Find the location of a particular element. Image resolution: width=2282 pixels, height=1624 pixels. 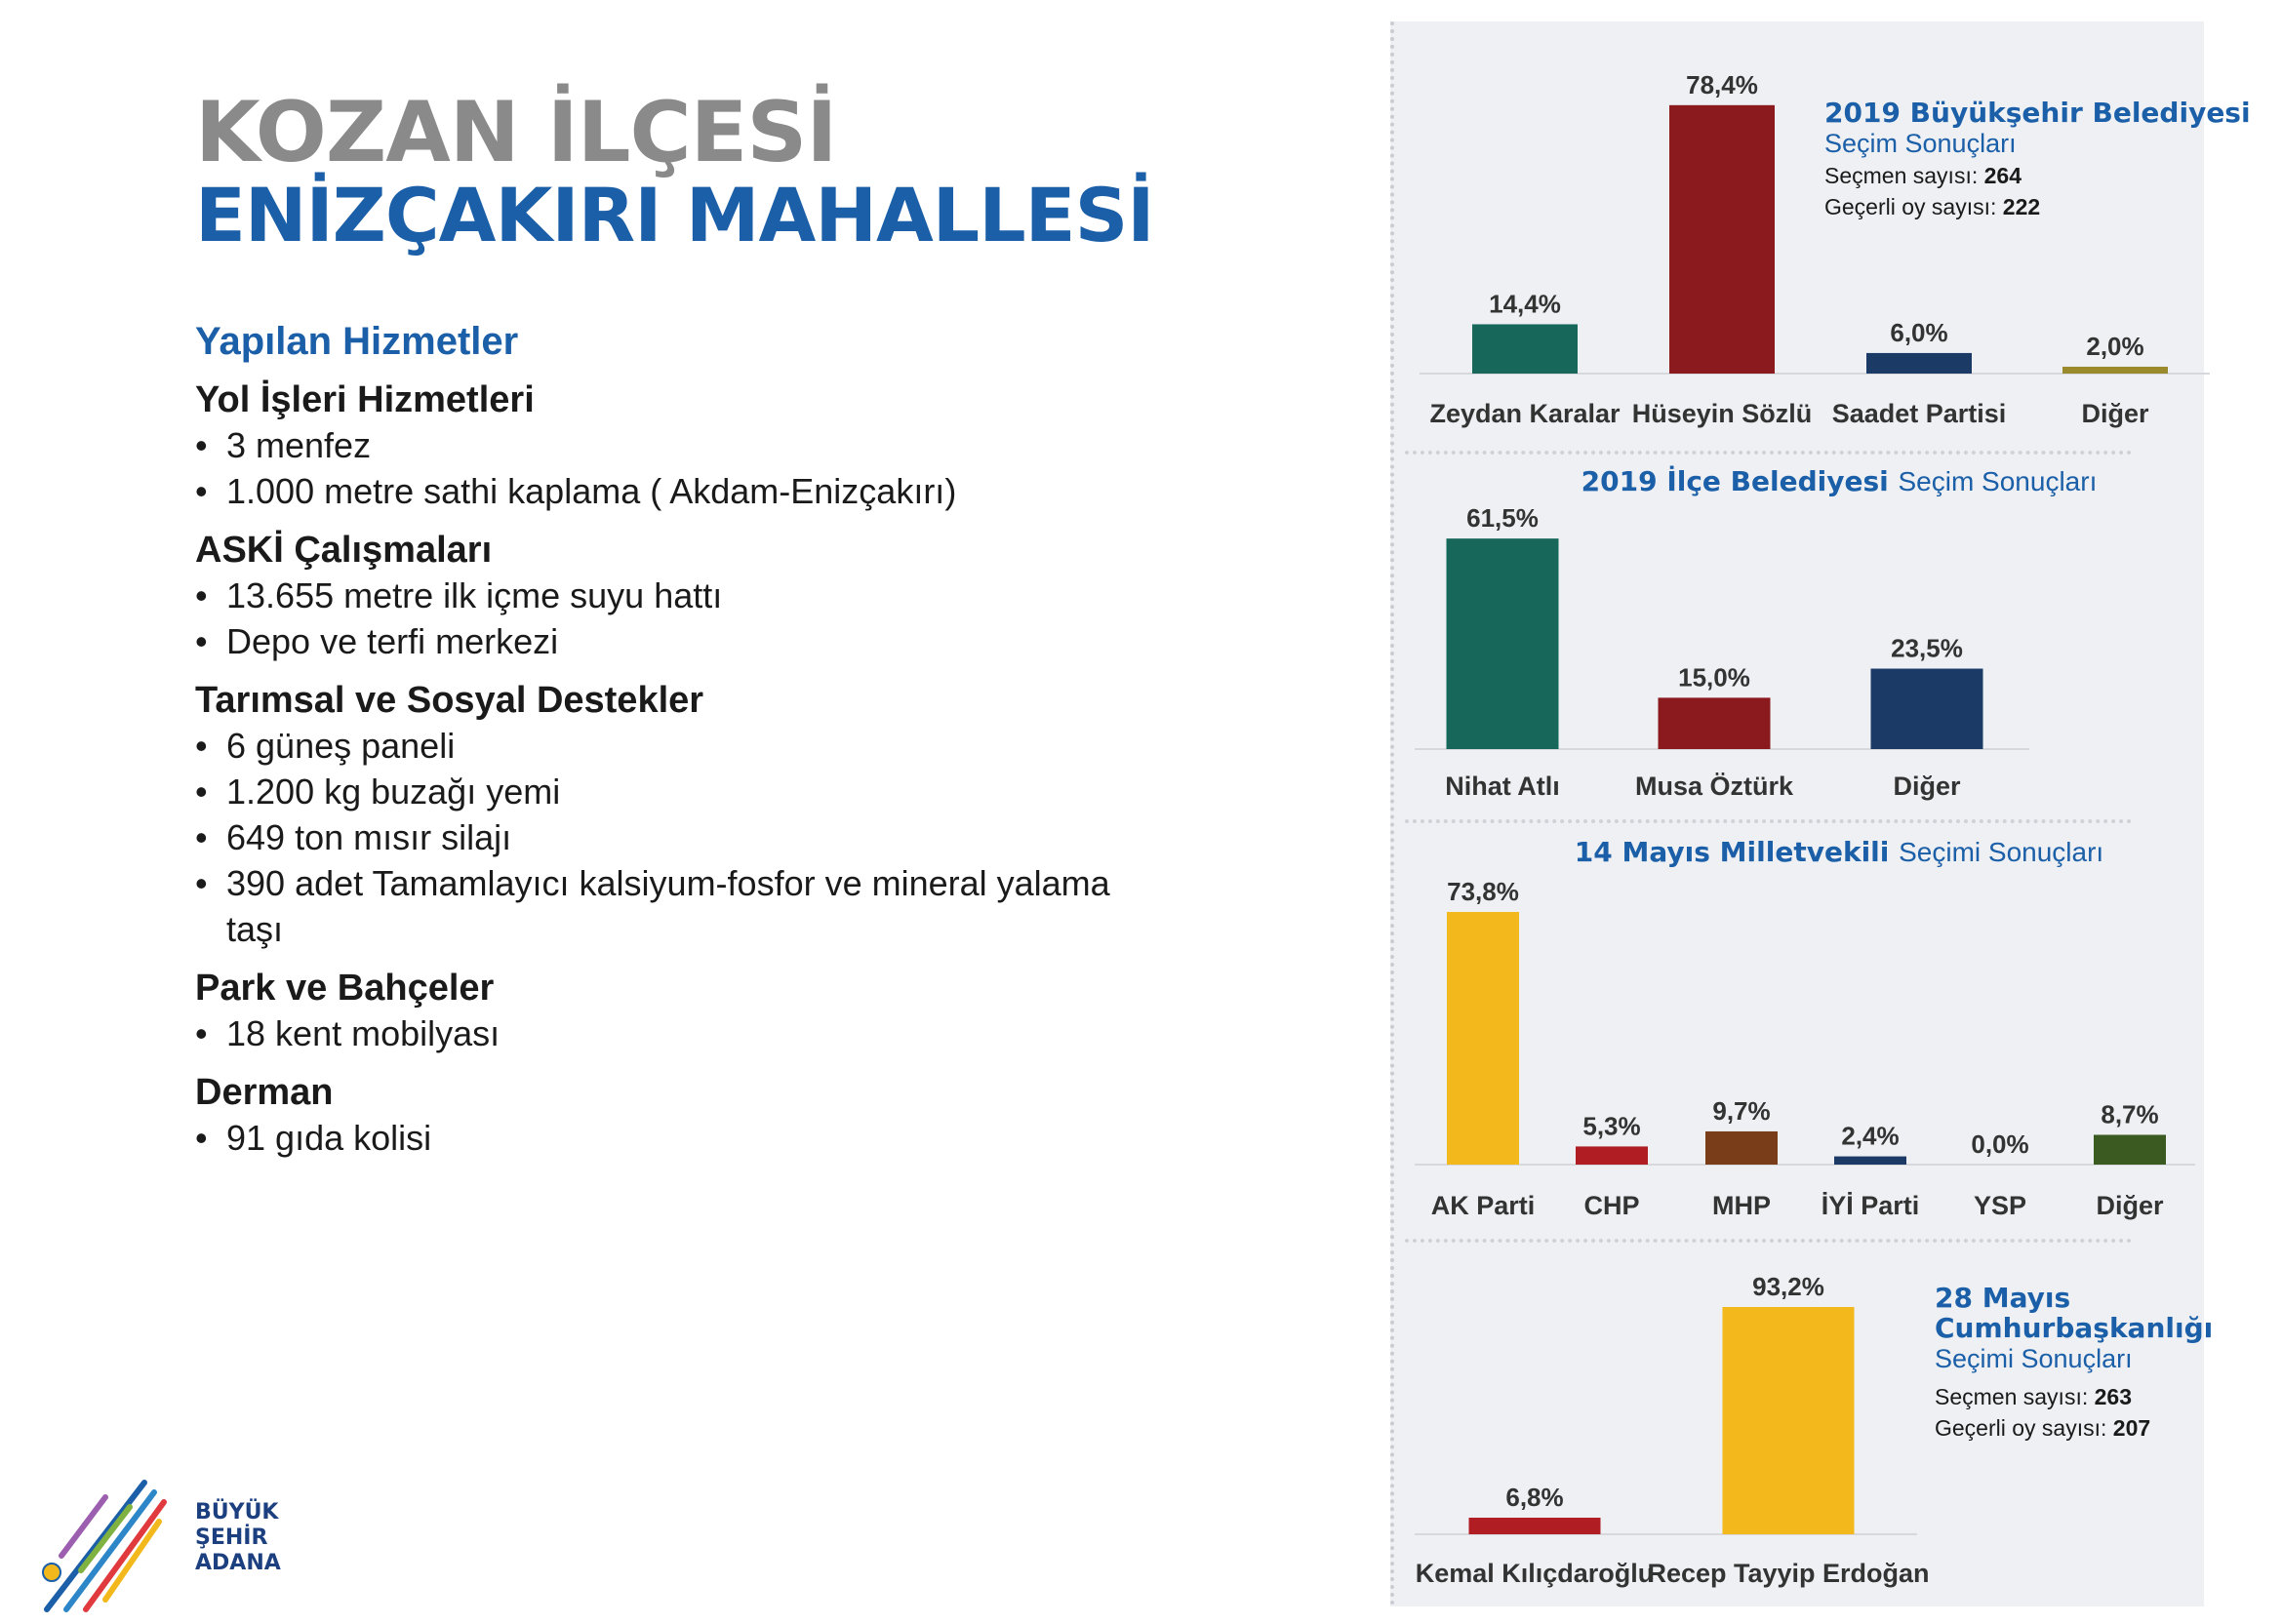

category-label: Hüseyin Sözlü is located at coordinates (1722, 414).